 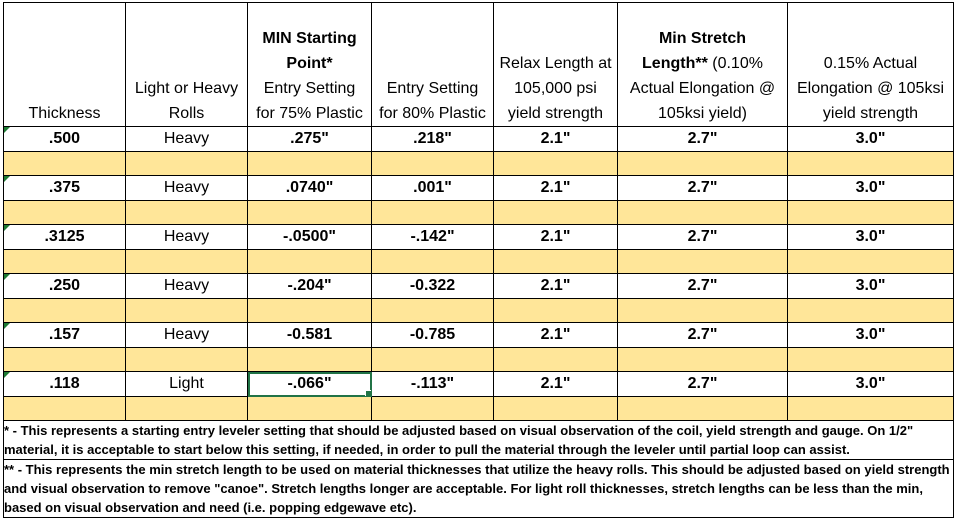 I want to click on cell-min-start: .275", so click(x=309, y=139).